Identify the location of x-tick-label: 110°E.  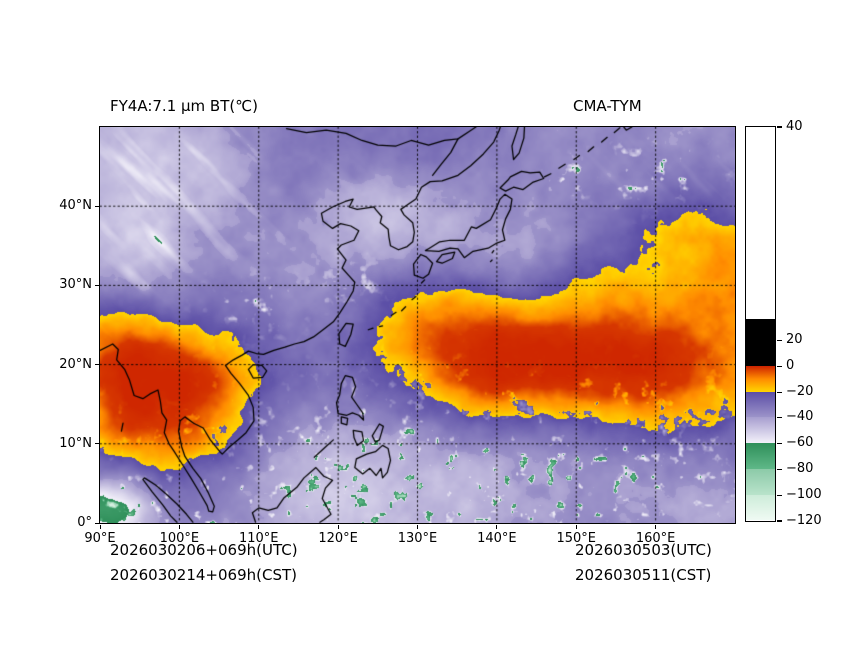
(258, 538).